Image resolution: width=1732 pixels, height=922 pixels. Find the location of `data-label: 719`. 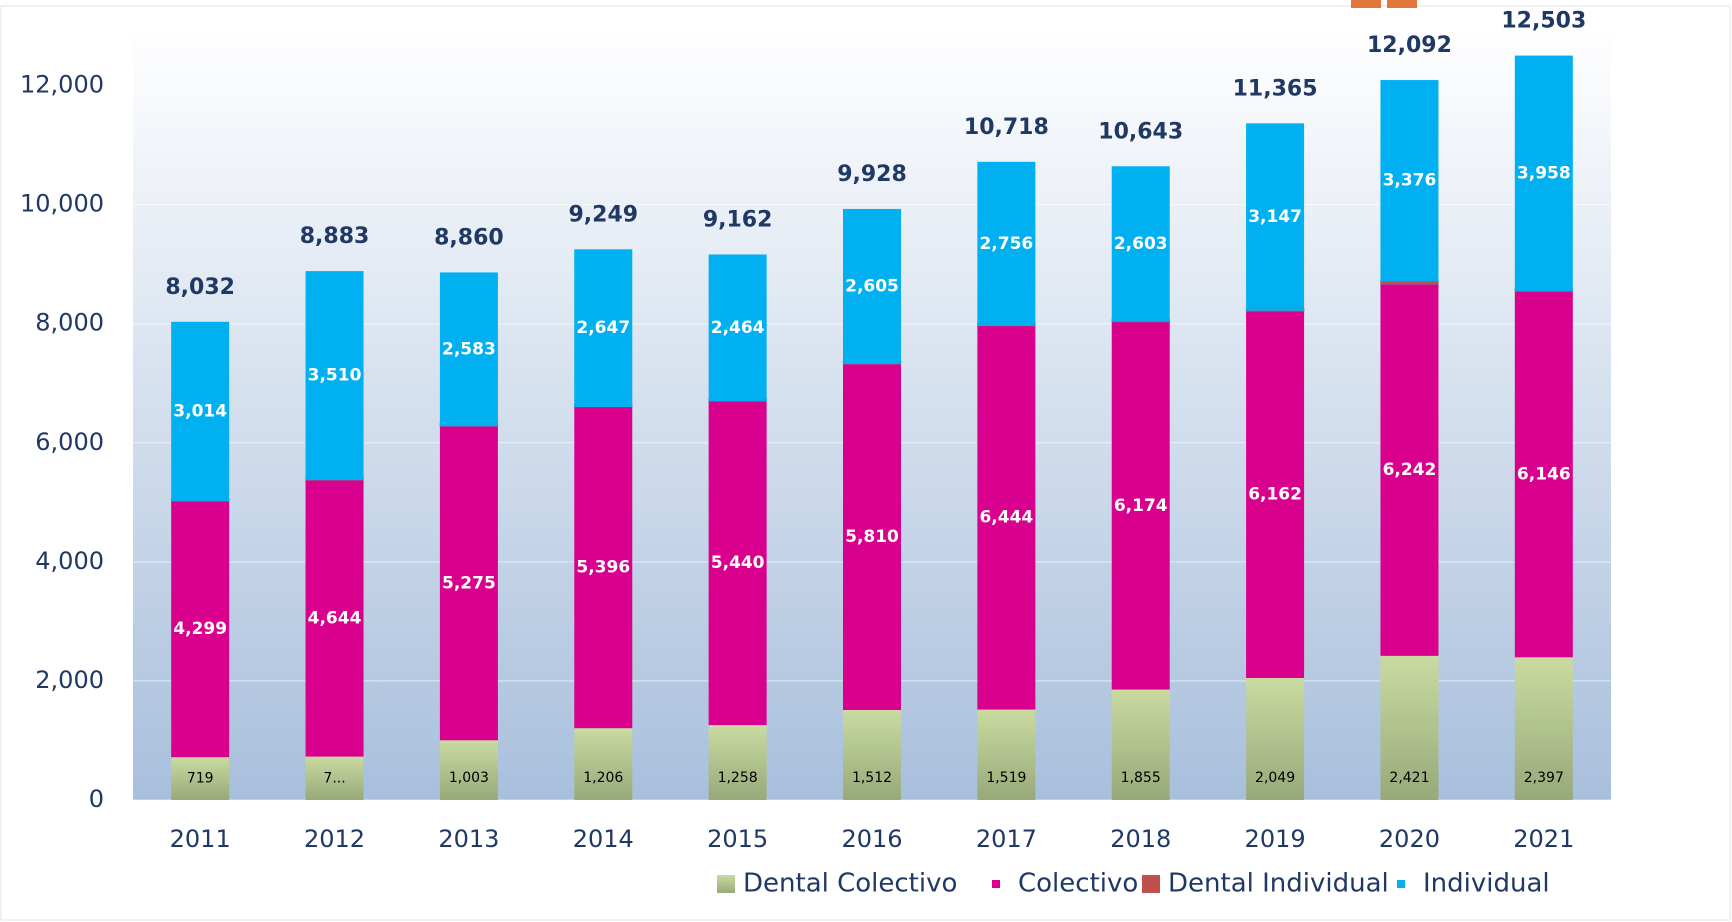

data-label: 719 is located at coordinates (200, 779).